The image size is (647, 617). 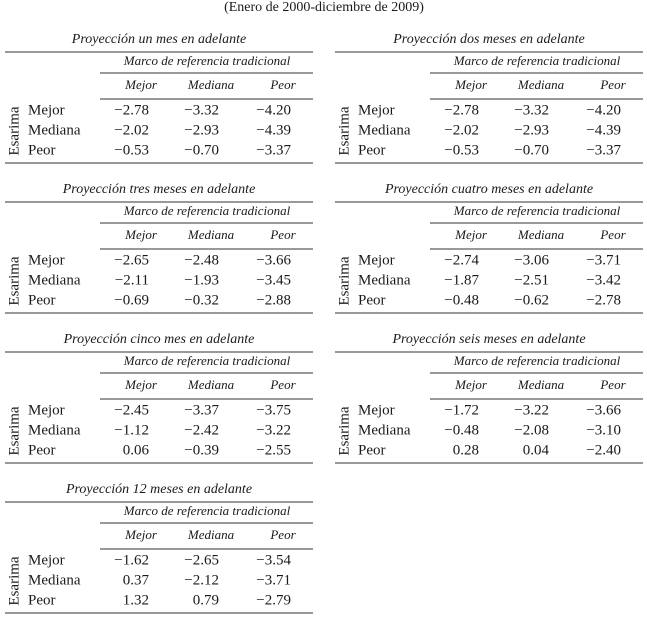 I want to click on cell-value: −3.42, so click(x=603, y=280).